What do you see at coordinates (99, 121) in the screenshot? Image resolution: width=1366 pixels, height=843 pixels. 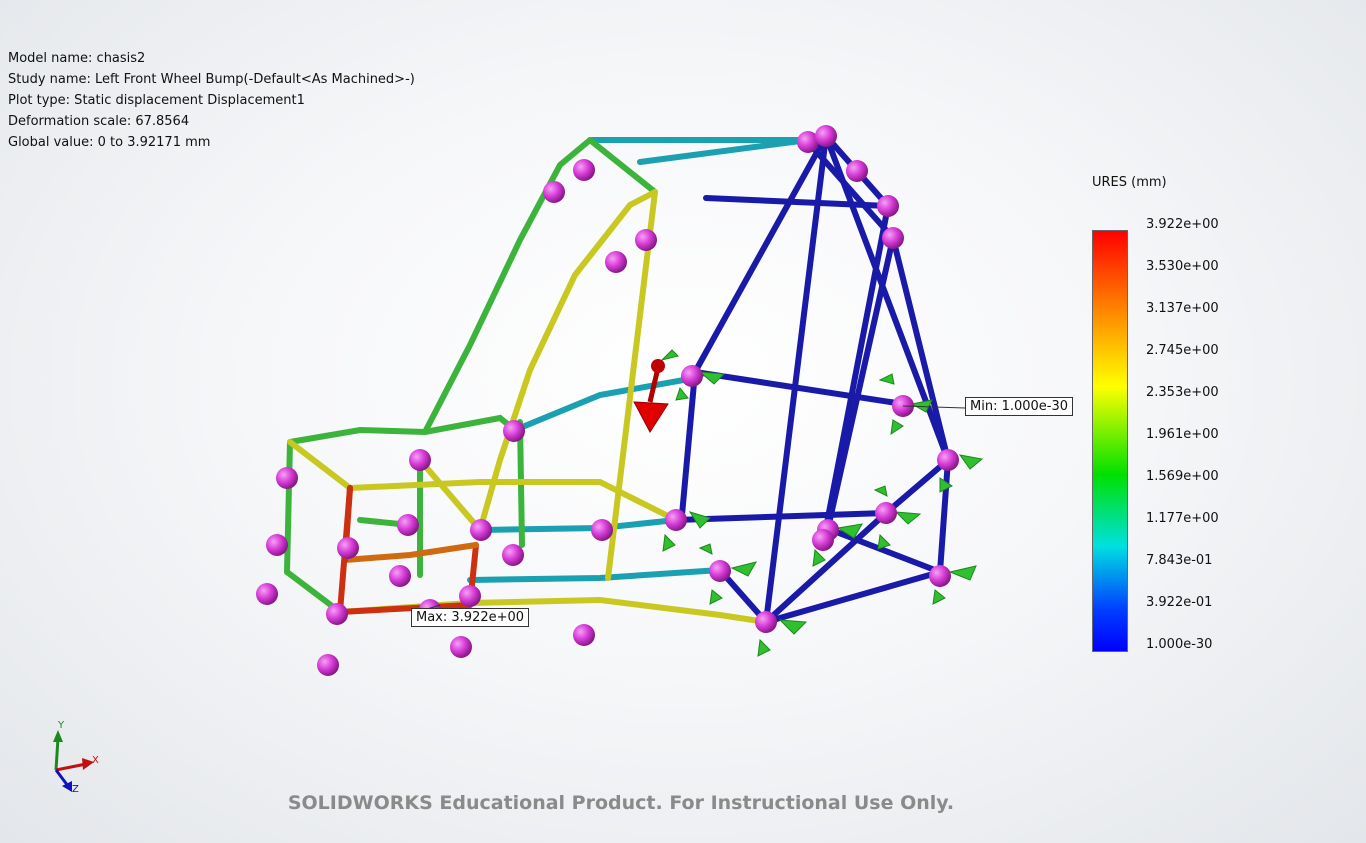 I see `deformation-scale-text: Deformation scale: 67.8564` at bounding box center [99, 121].